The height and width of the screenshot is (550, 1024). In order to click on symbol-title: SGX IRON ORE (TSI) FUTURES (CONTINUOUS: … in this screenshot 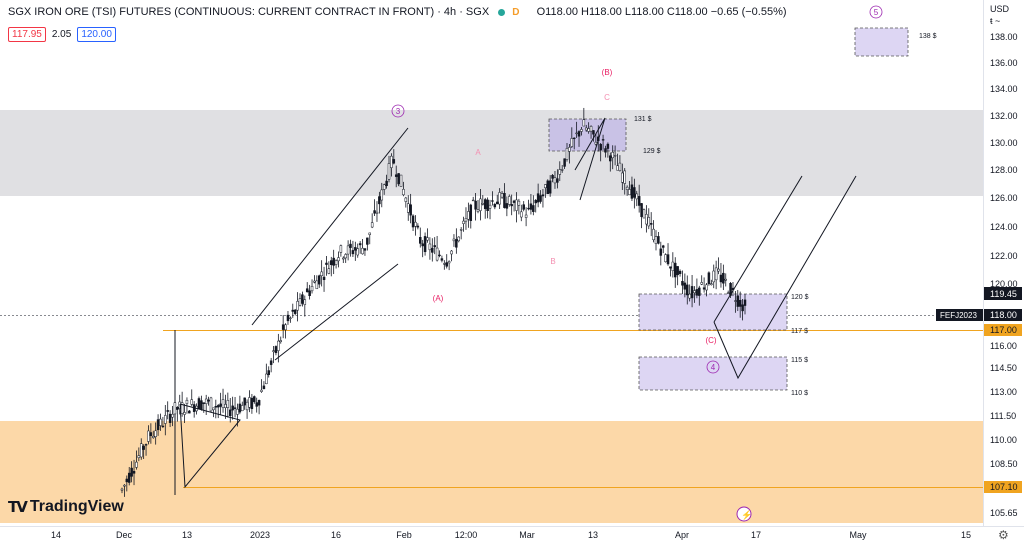, I will do `click(249, 12)`.